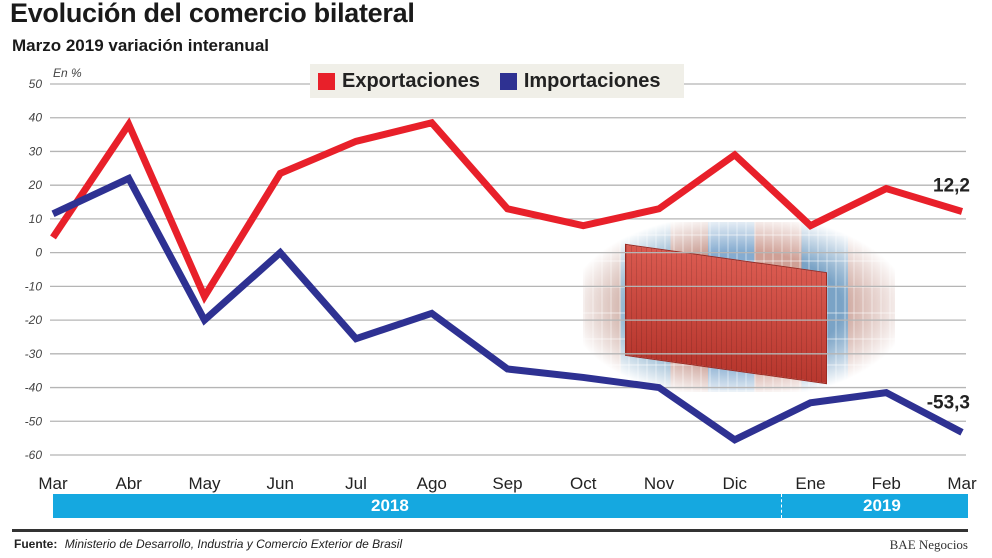 This screenshot has width=992, height=558. I want to click on x-tick-label: Jul, so click(356, 483).